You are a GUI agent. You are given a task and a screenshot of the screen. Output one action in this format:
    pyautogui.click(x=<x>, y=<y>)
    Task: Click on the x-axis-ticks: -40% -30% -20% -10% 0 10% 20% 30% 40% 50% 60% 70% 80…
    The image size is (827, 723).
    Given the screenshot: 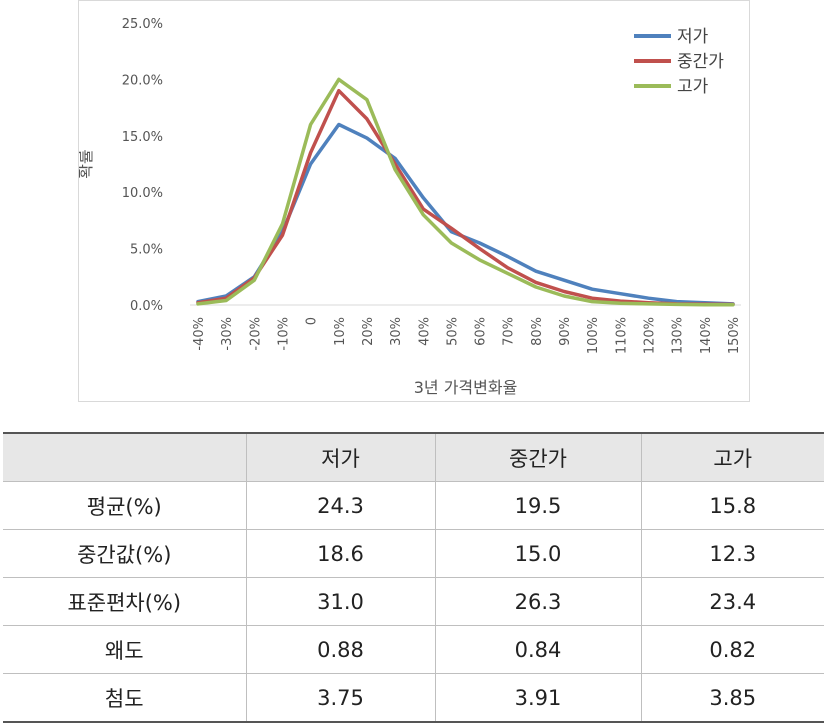 What is the action you would take?
    pyautogui.click(x=467, y=335)
    